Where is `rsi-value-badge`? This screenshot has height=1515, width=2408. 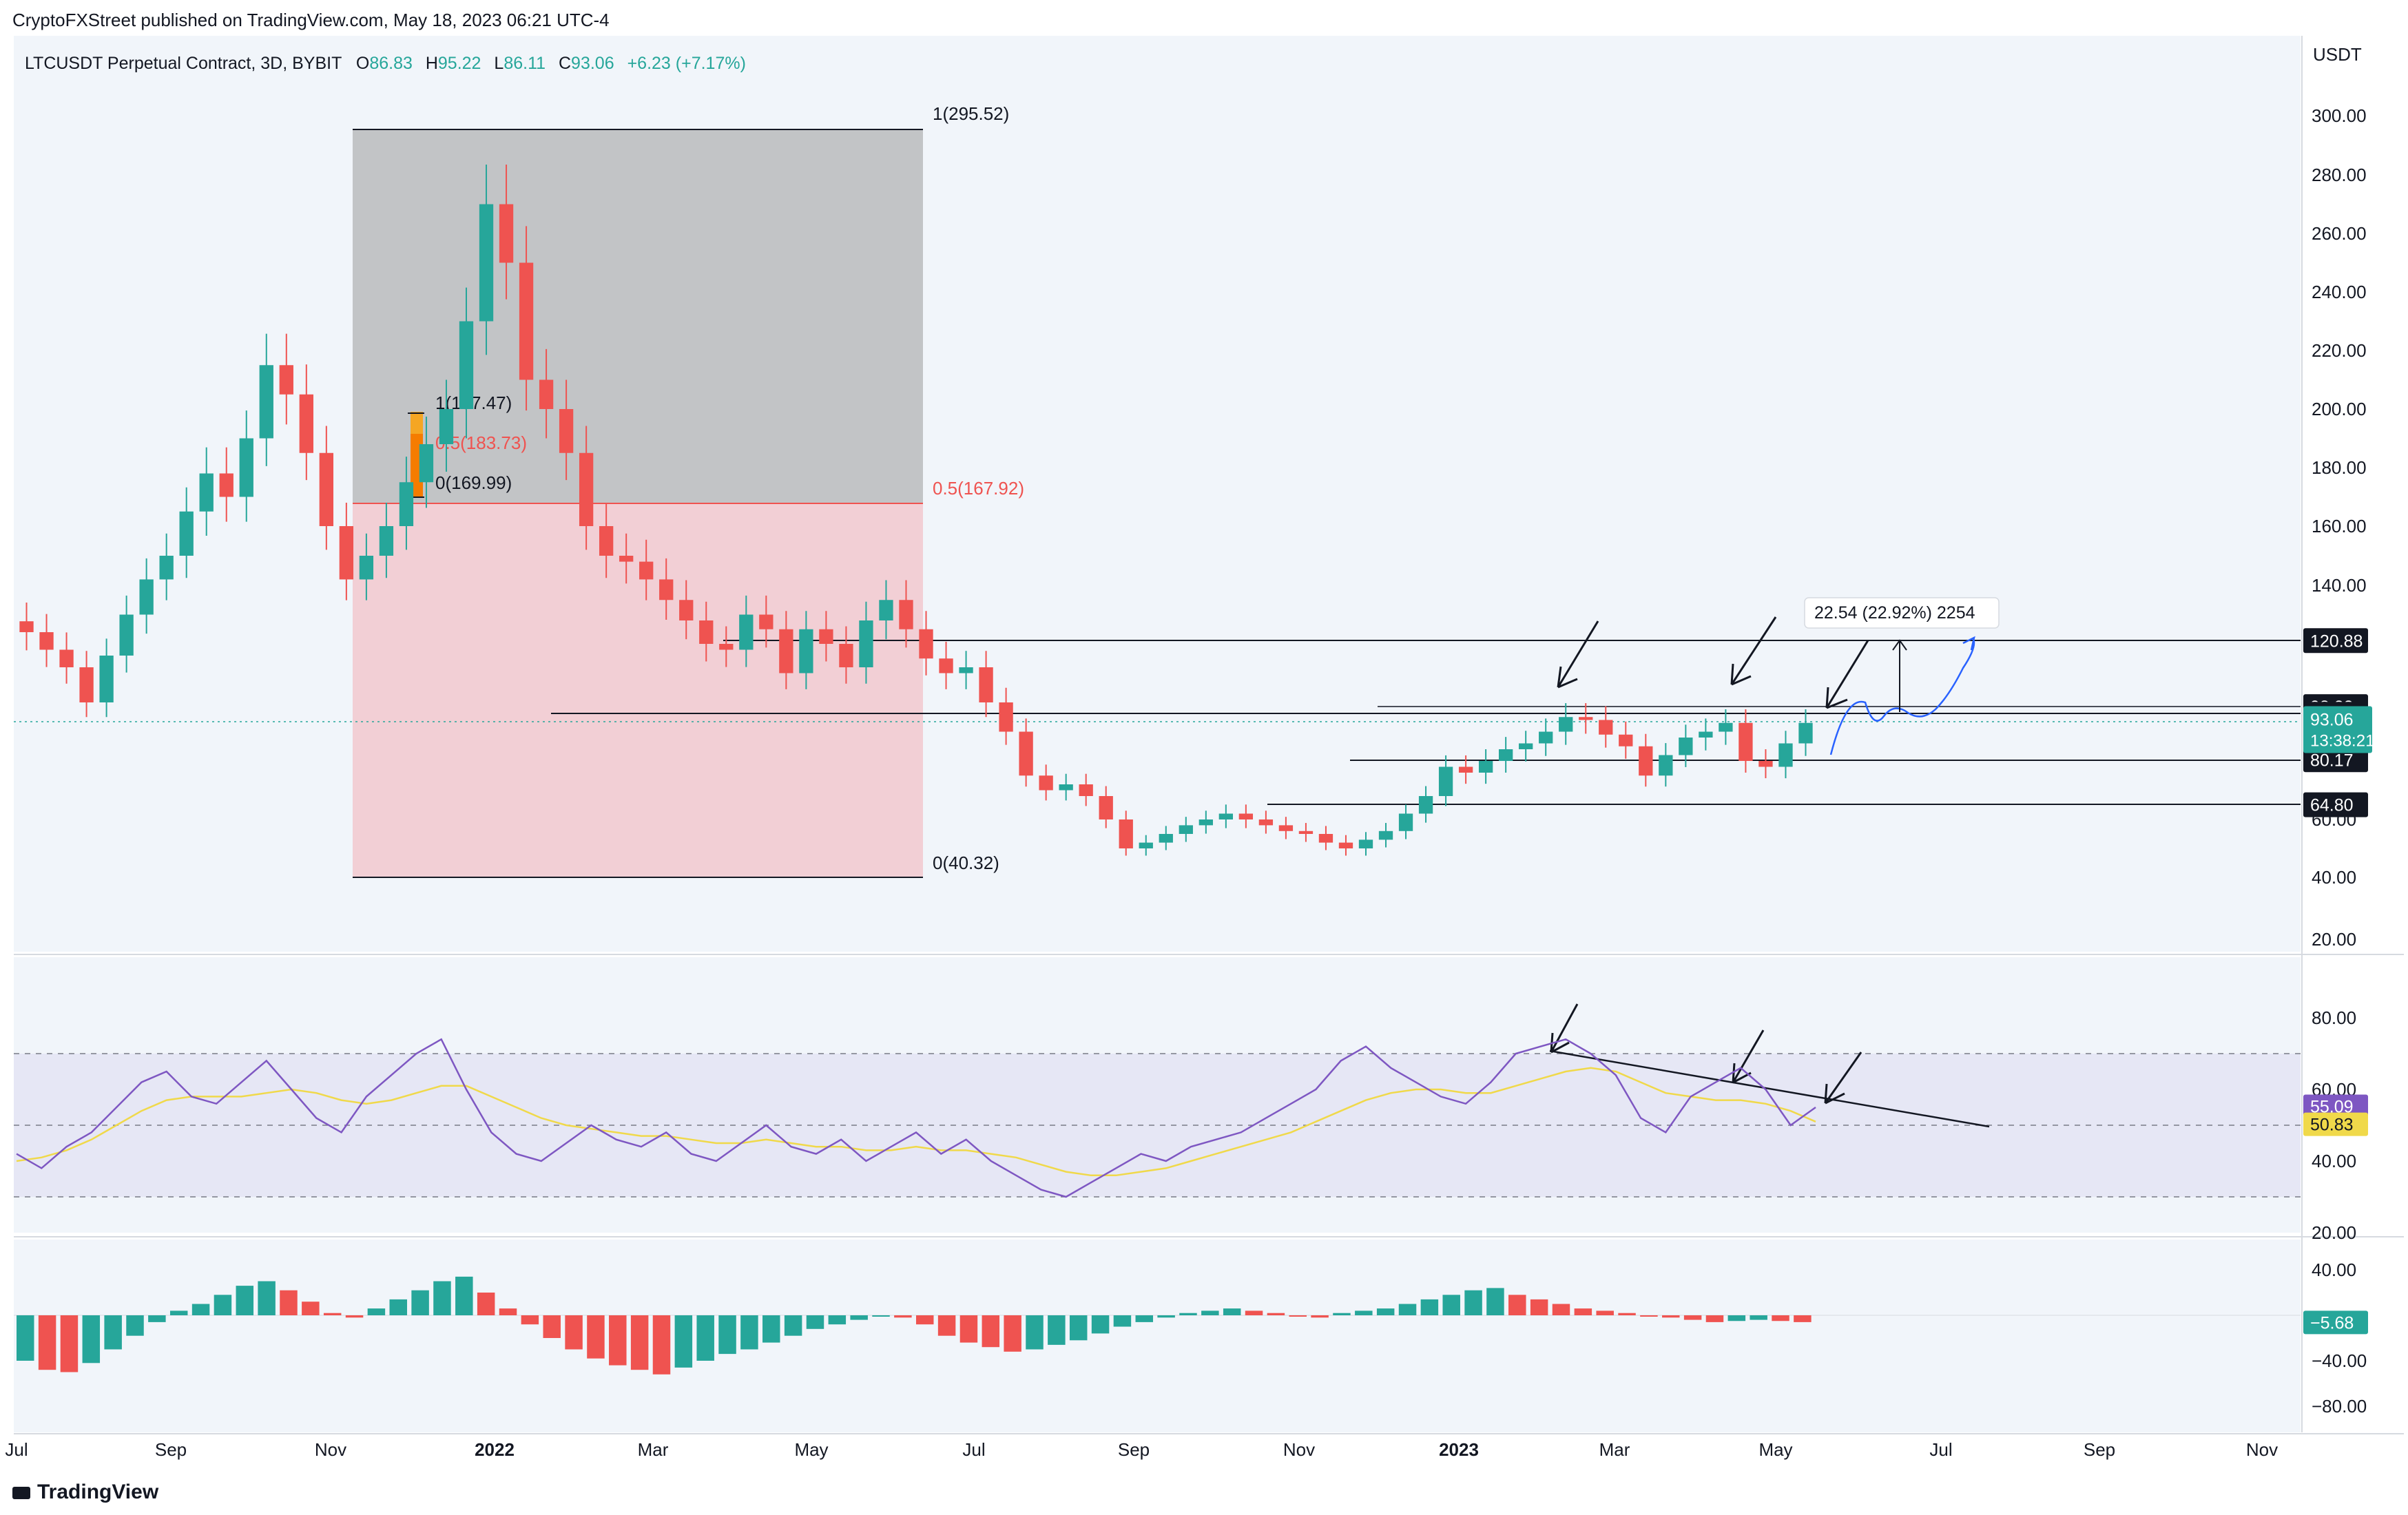 rsi-value-badge is located at coordinates (2335, 1106).